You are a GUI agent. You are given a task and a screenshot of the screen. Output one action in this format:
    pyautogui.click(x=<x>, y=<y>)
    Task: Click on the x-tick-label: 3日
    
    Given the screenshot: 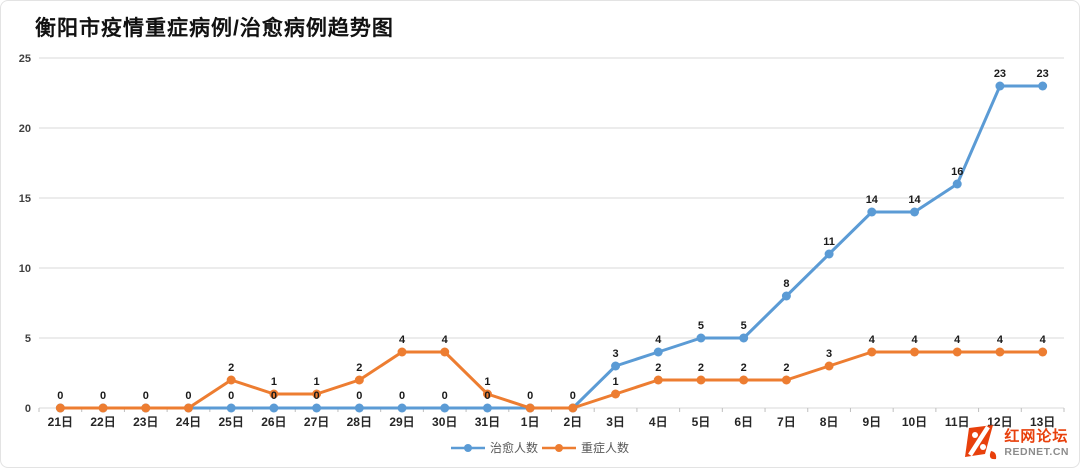 What is the action you would take?
    pyautogui.click(x=615, y=422)
    